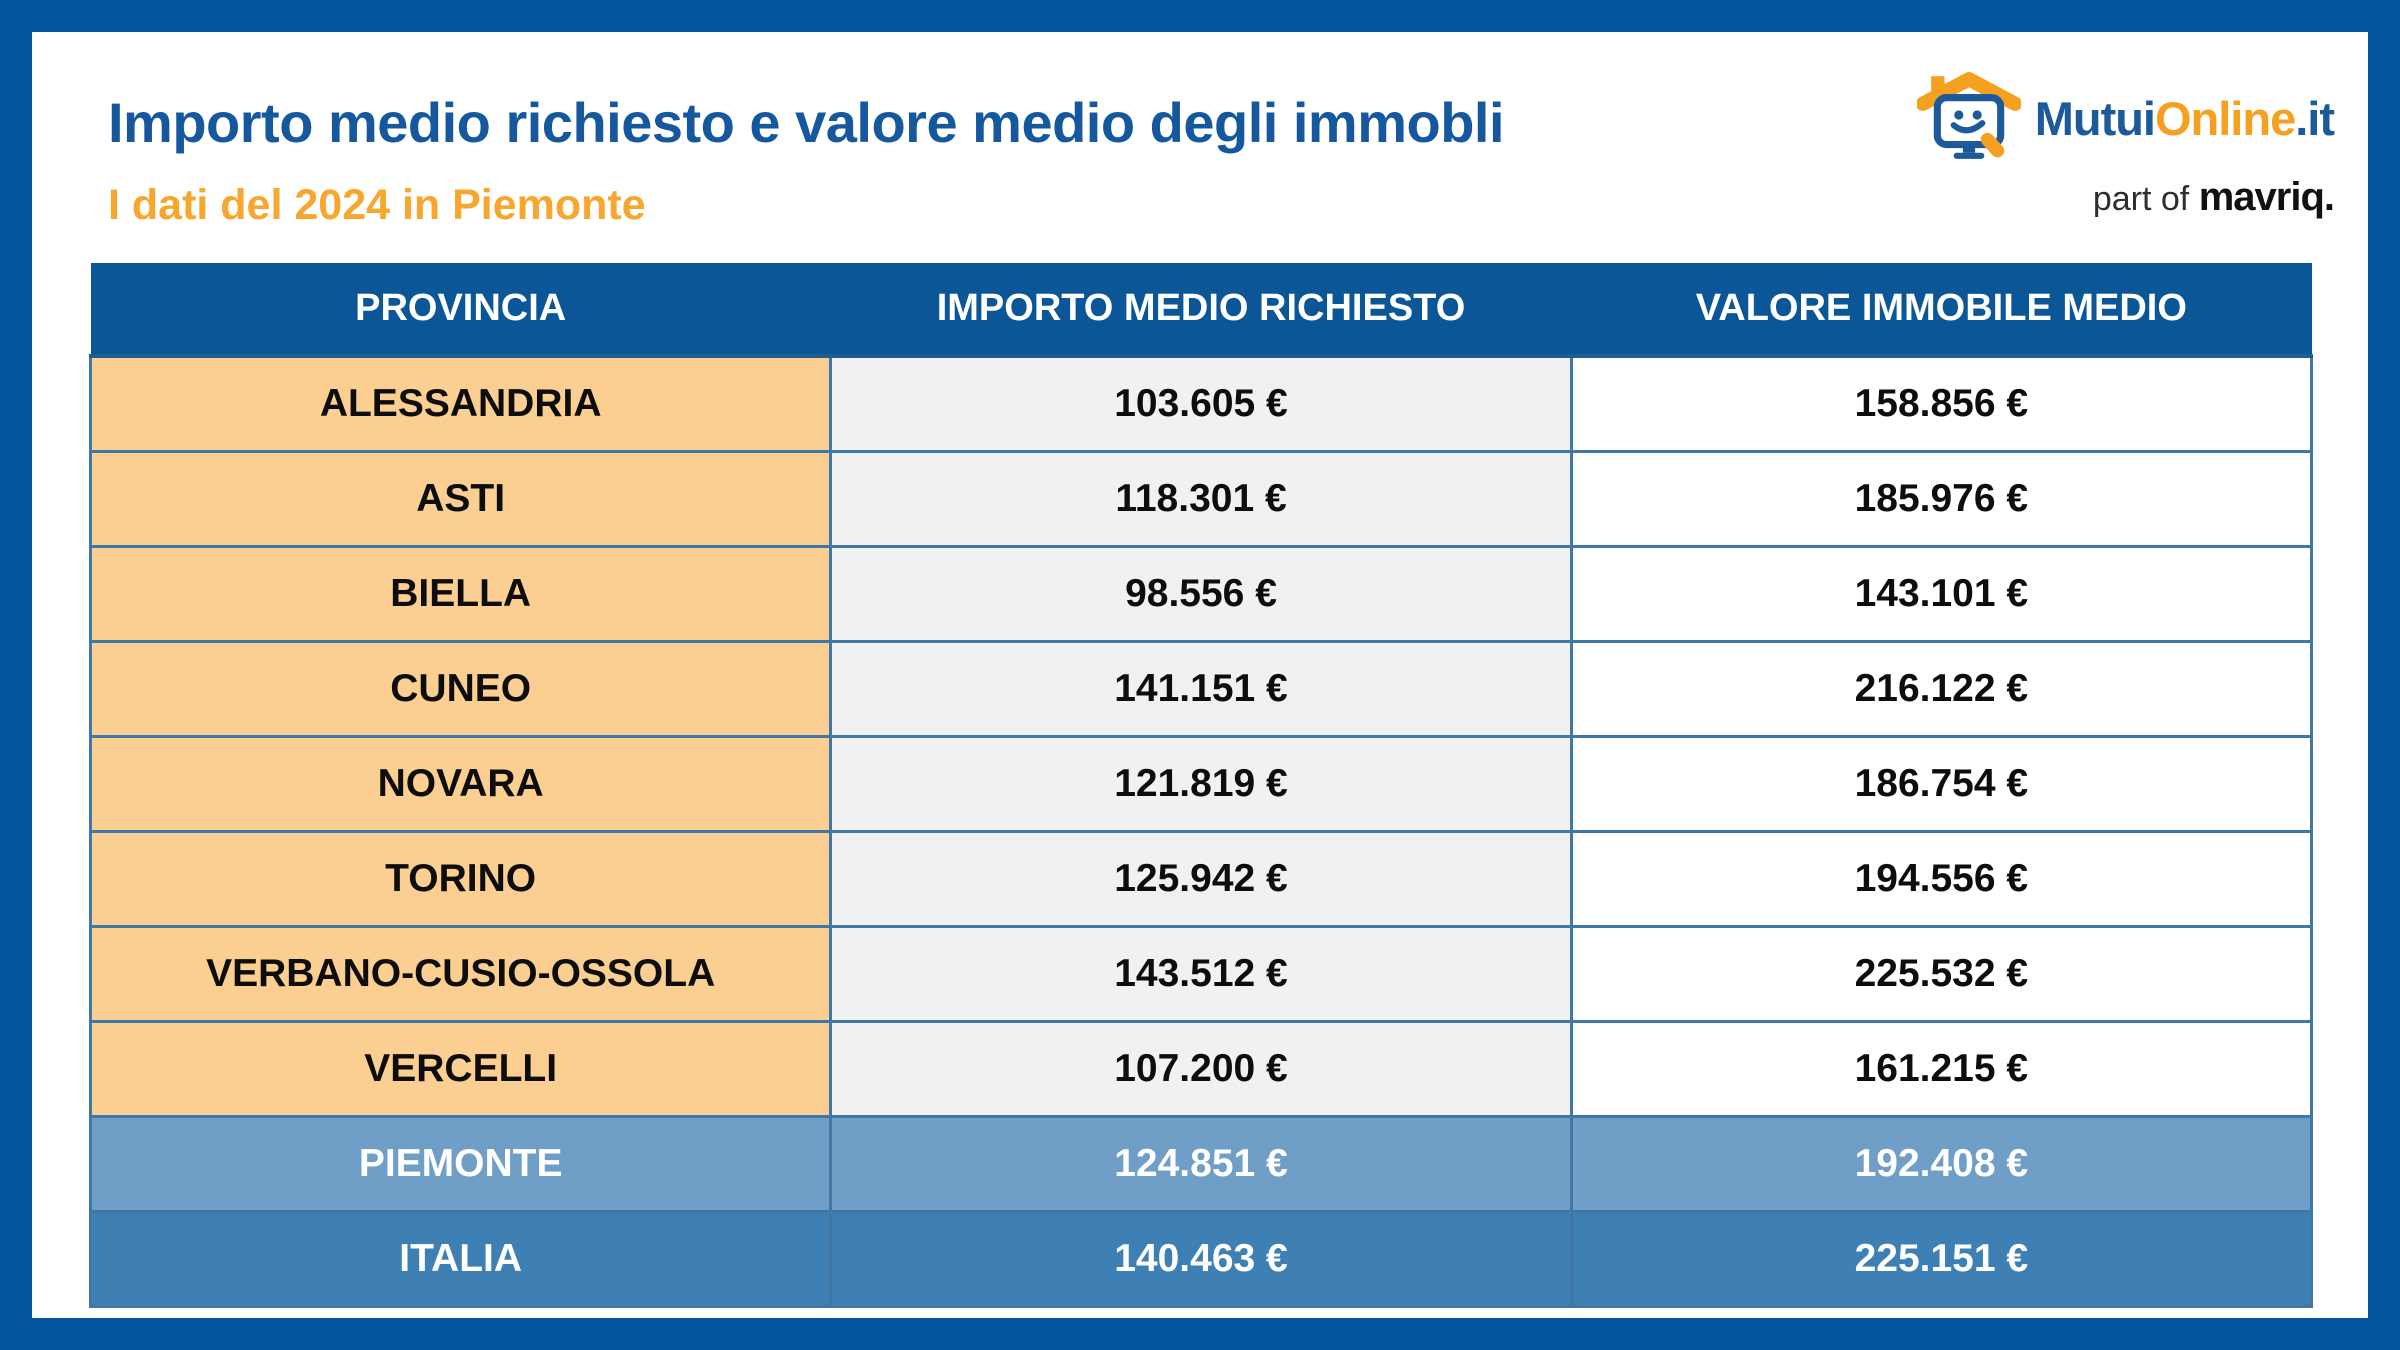 This screenshot has width=2400, height=1350. I want to click on importo-cell: 141.151 €, so click(1201, 688).